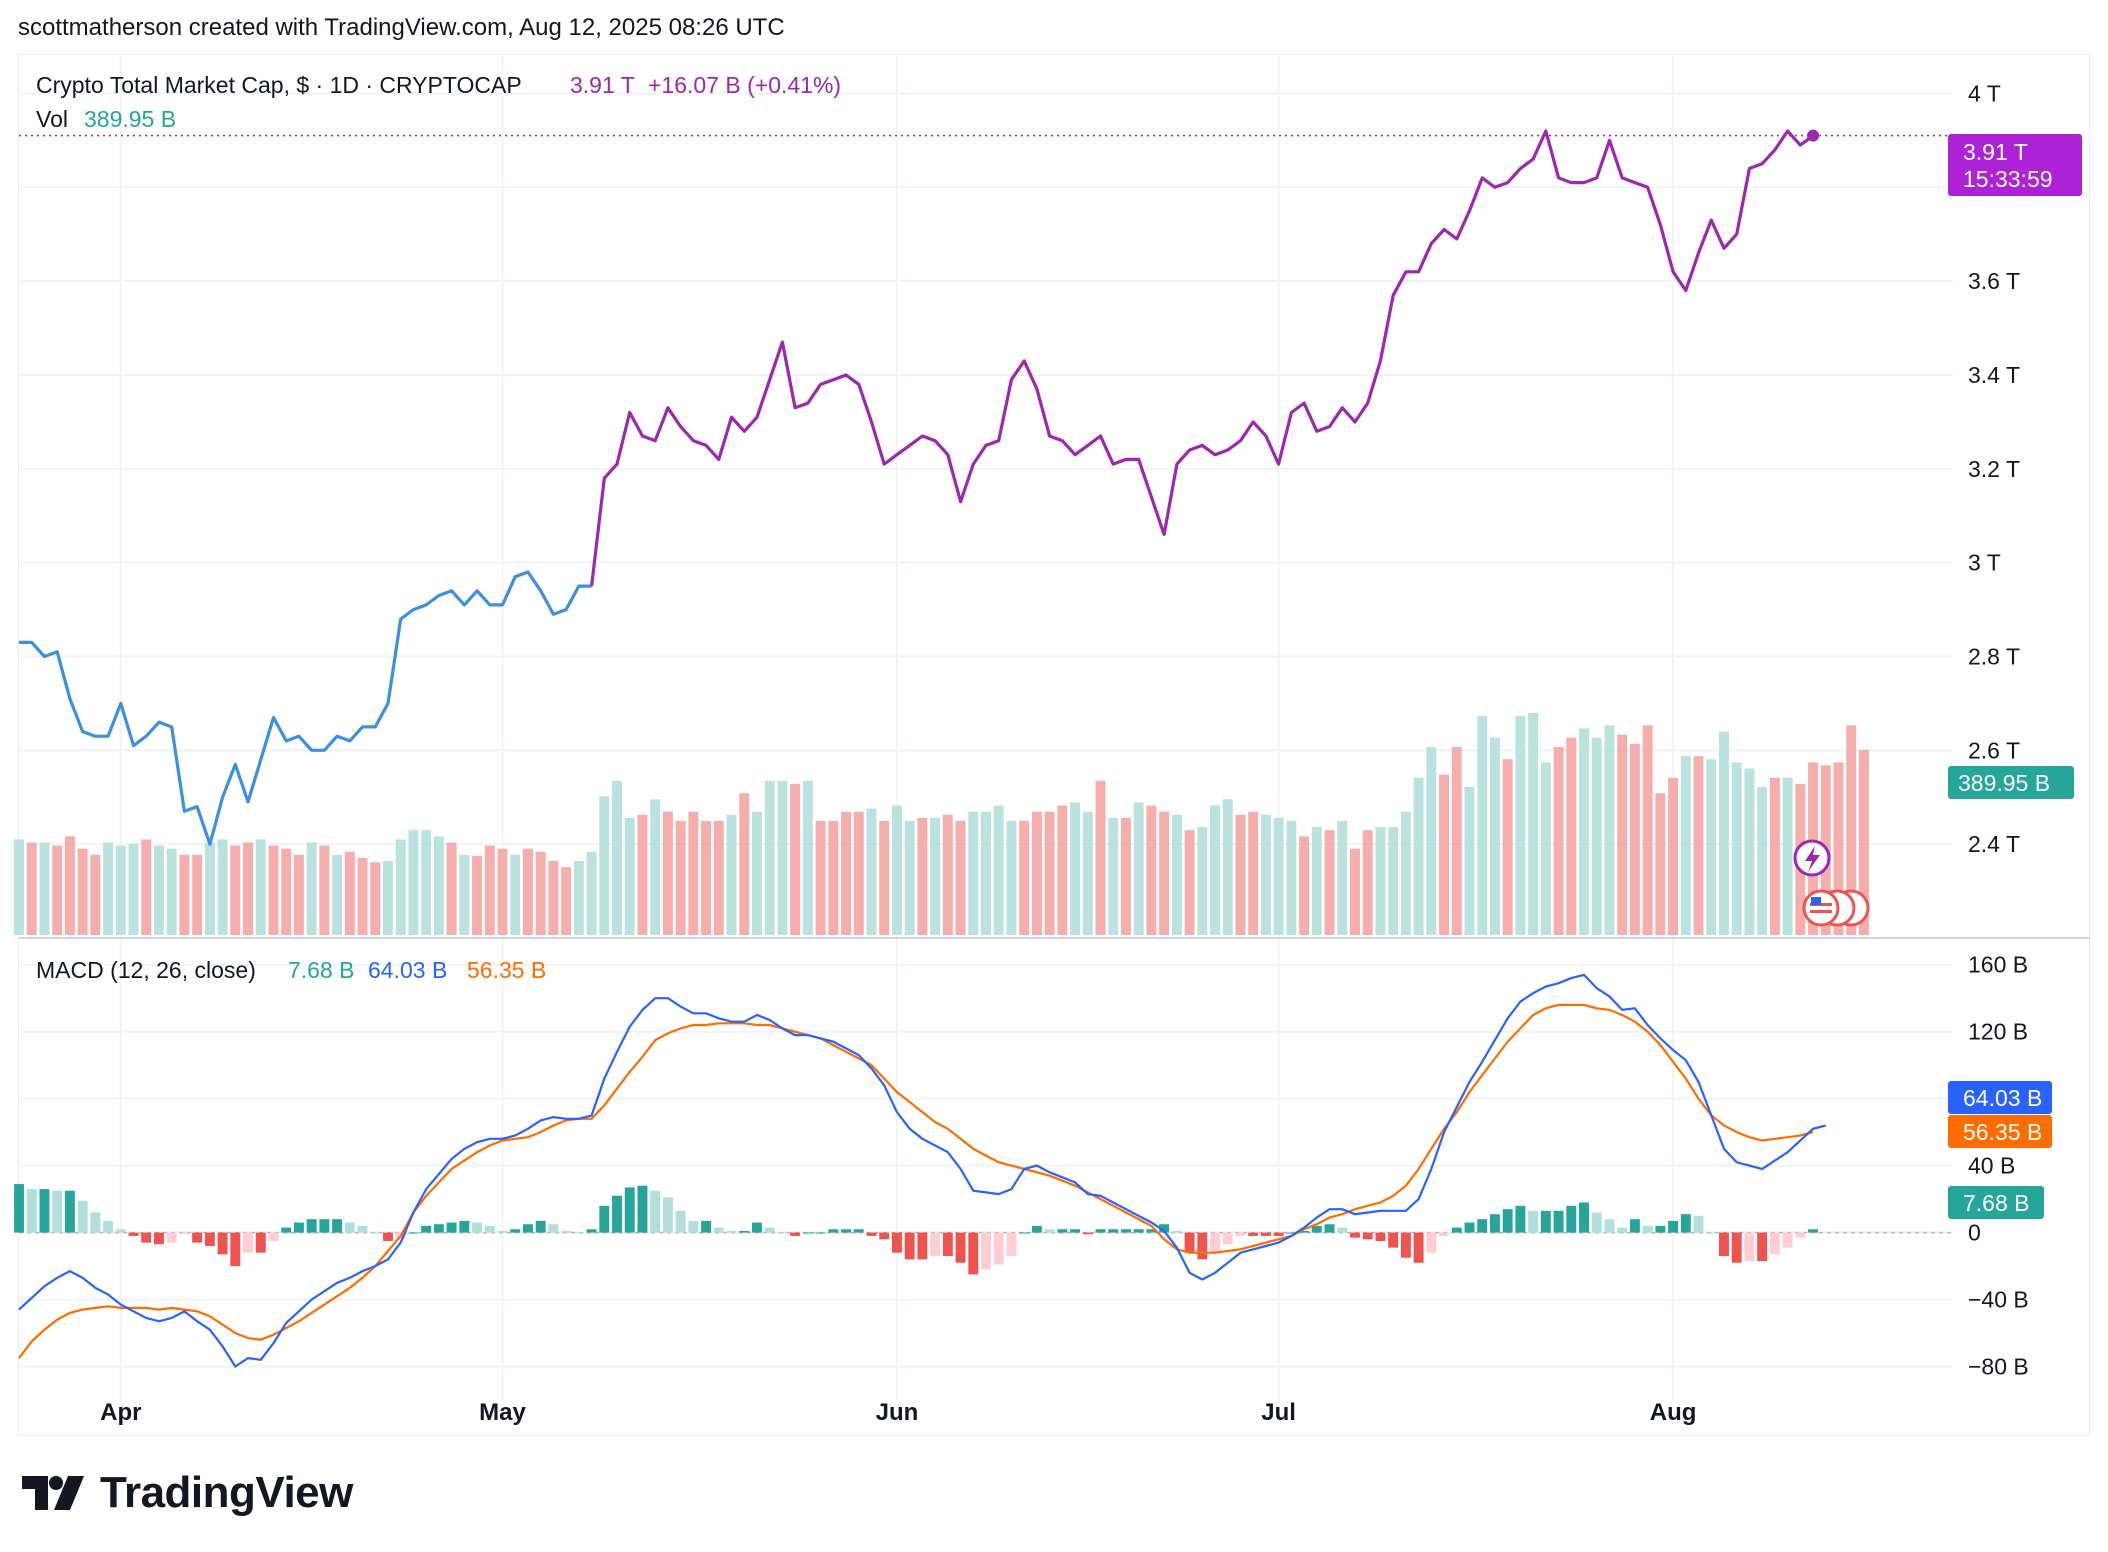 This screenshot has height=1552, width=2108. Describe the element at coordinates (130, 119) in the screenshot. I see `legend-vol-value: 389.95 B` at that location.